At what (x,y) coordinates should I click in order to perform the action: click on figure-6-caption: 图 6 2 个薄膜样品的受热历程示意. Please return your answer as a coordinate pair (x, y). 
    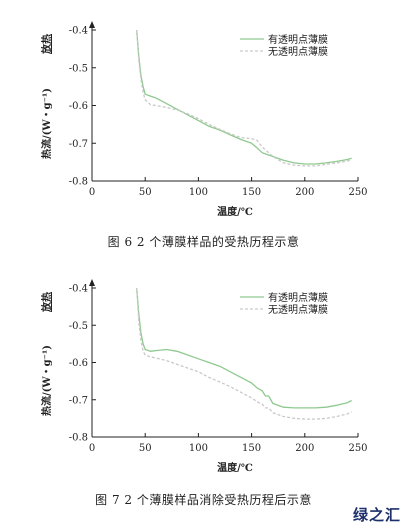
    Looking at the image, I should click on (203, 242).